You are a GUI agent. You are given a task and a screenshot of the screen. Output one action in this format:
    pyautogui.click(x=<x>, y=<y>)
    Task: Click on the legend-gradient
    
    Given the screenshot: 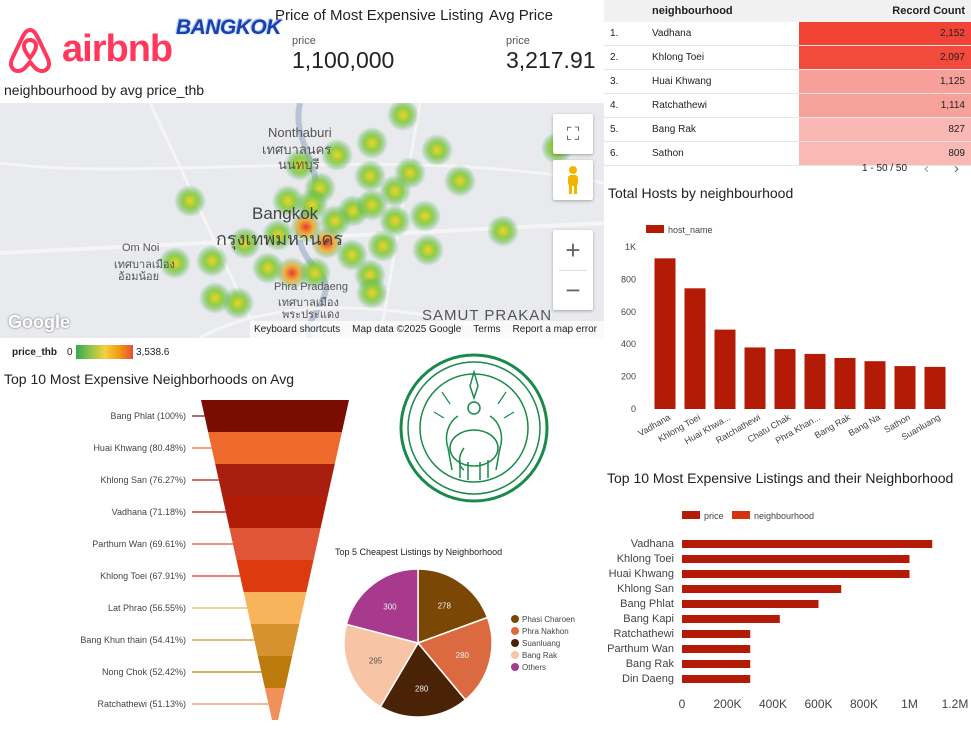 What is the action you would take?
    pyautogui.click(x=104, y=352)
    